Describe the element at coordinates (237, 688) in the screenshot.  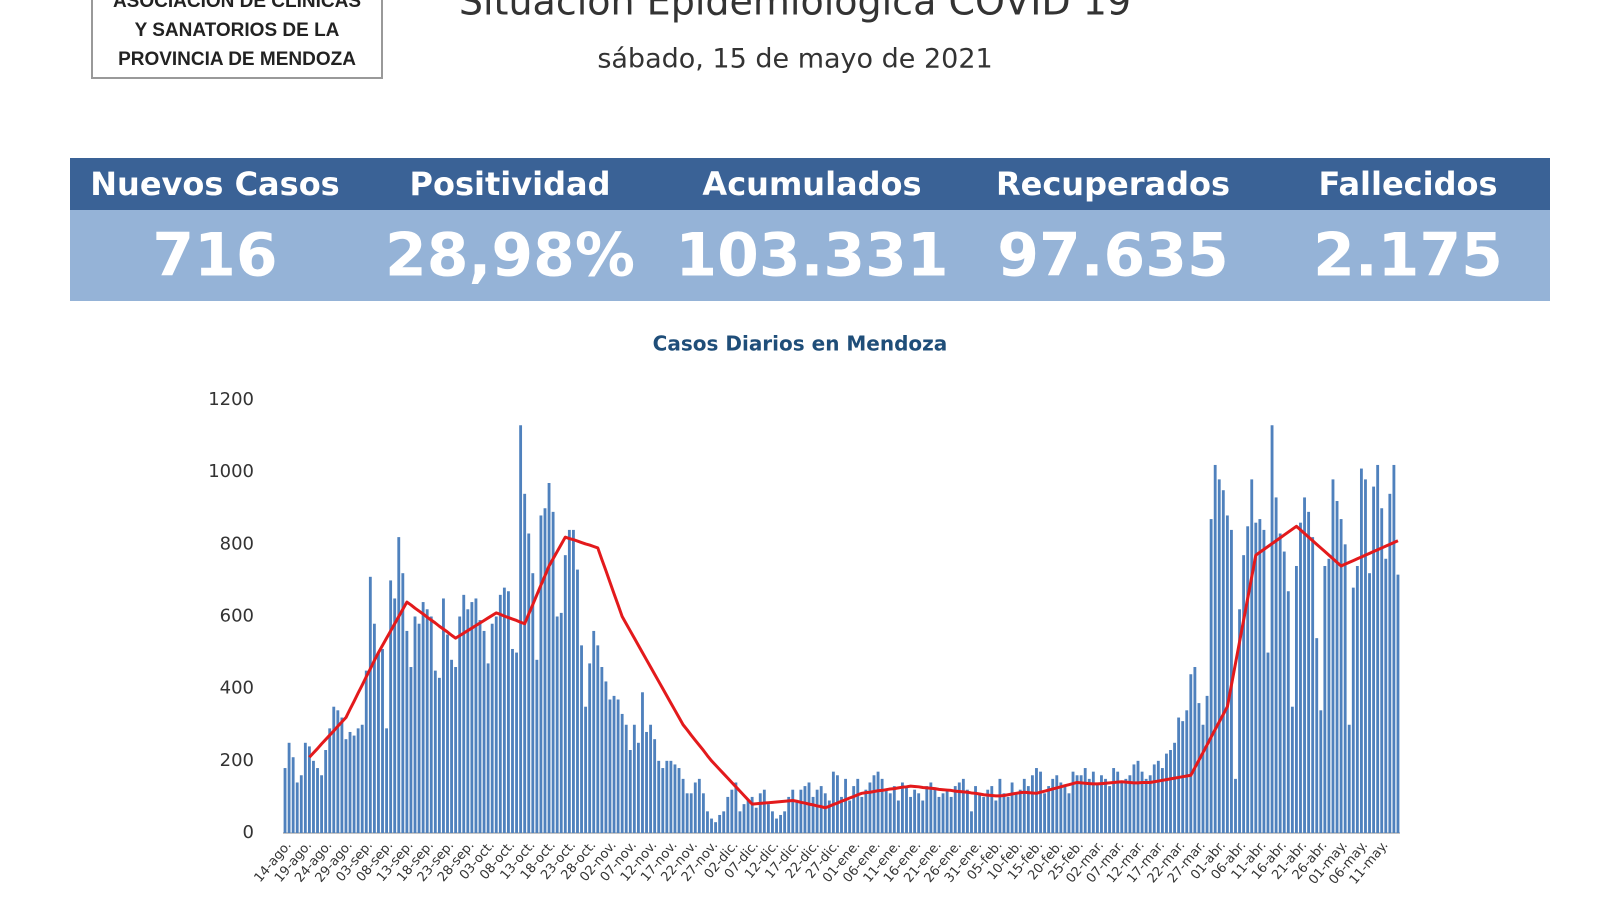
I see `y-tick-label: 400` at that location.